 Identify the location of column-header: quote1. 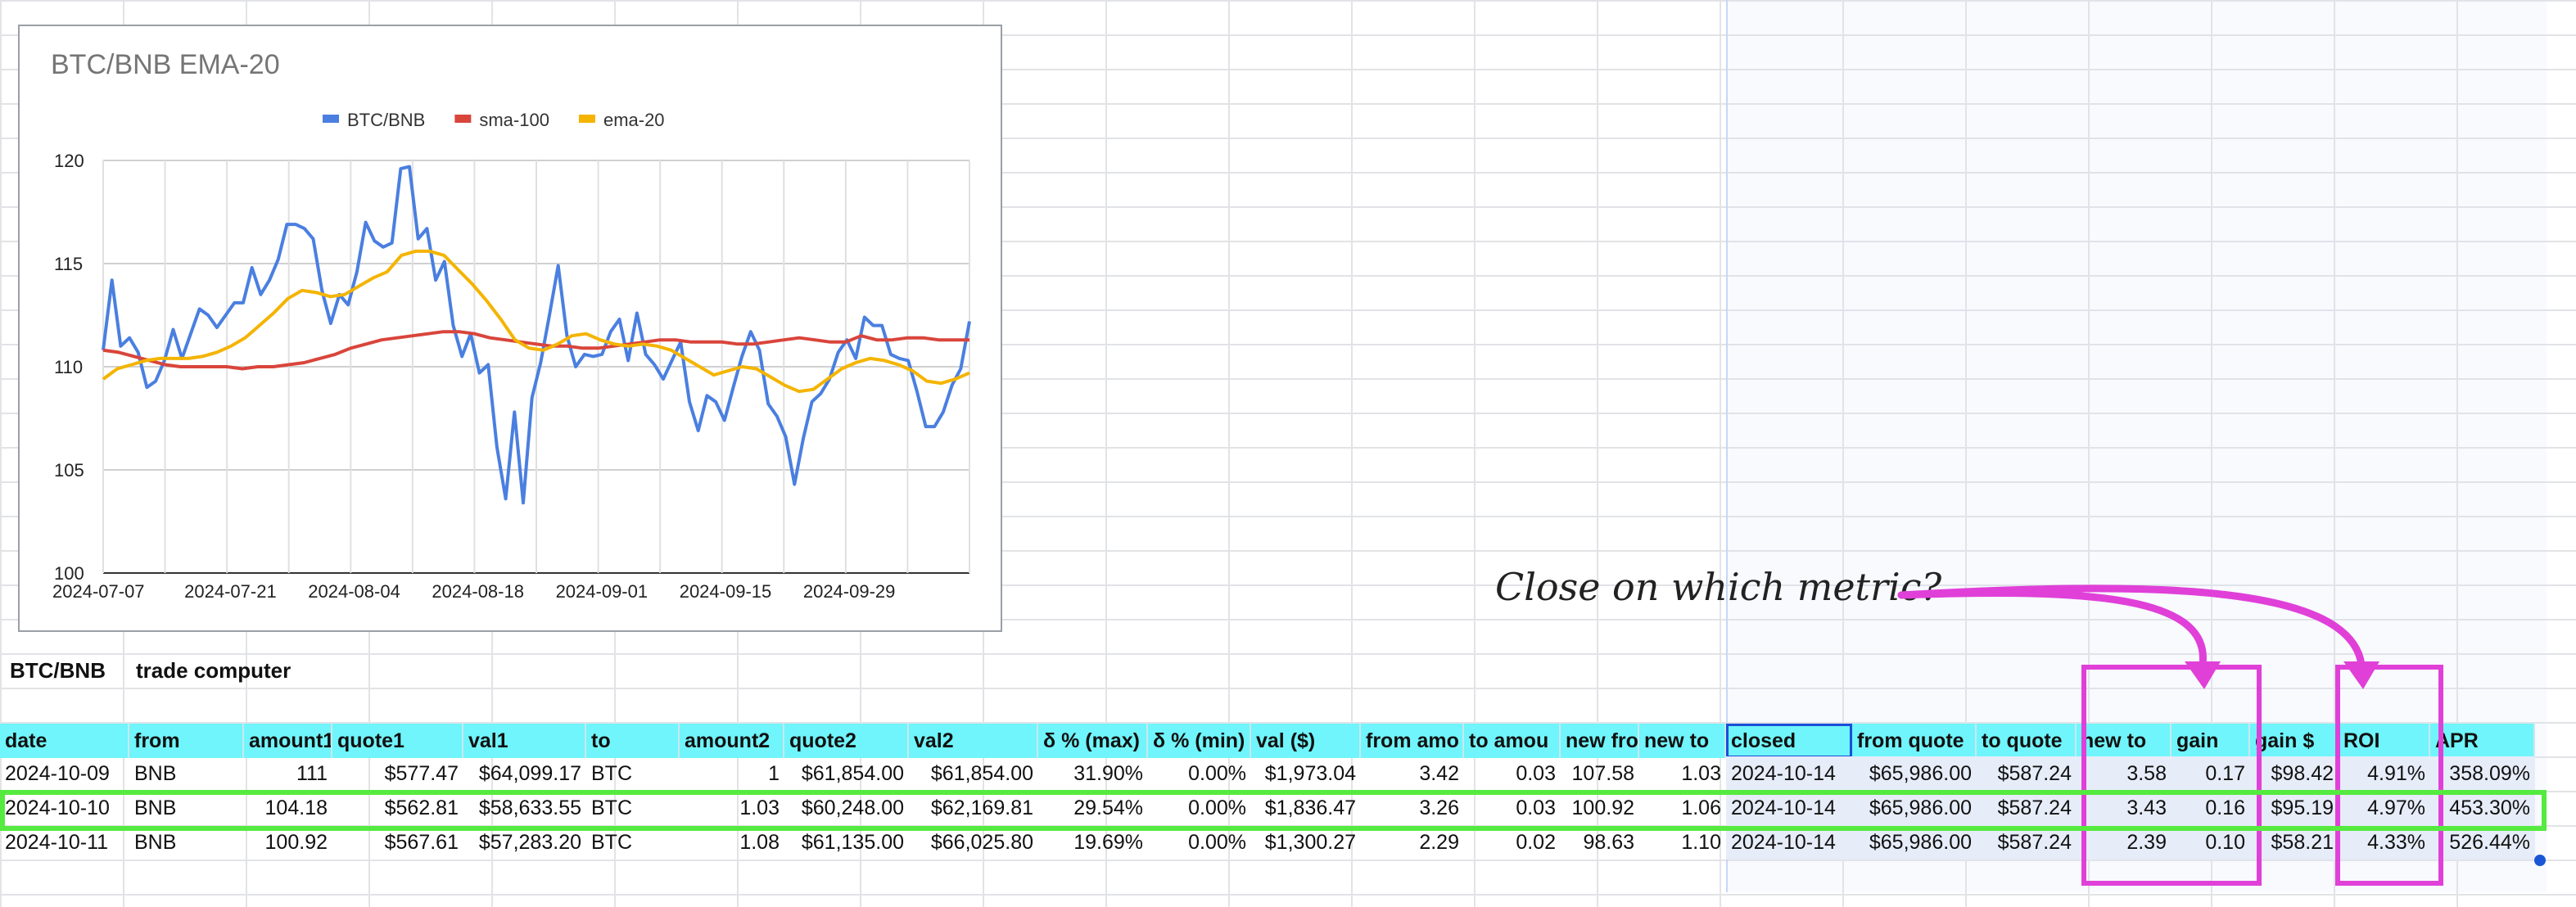
(397, 741).